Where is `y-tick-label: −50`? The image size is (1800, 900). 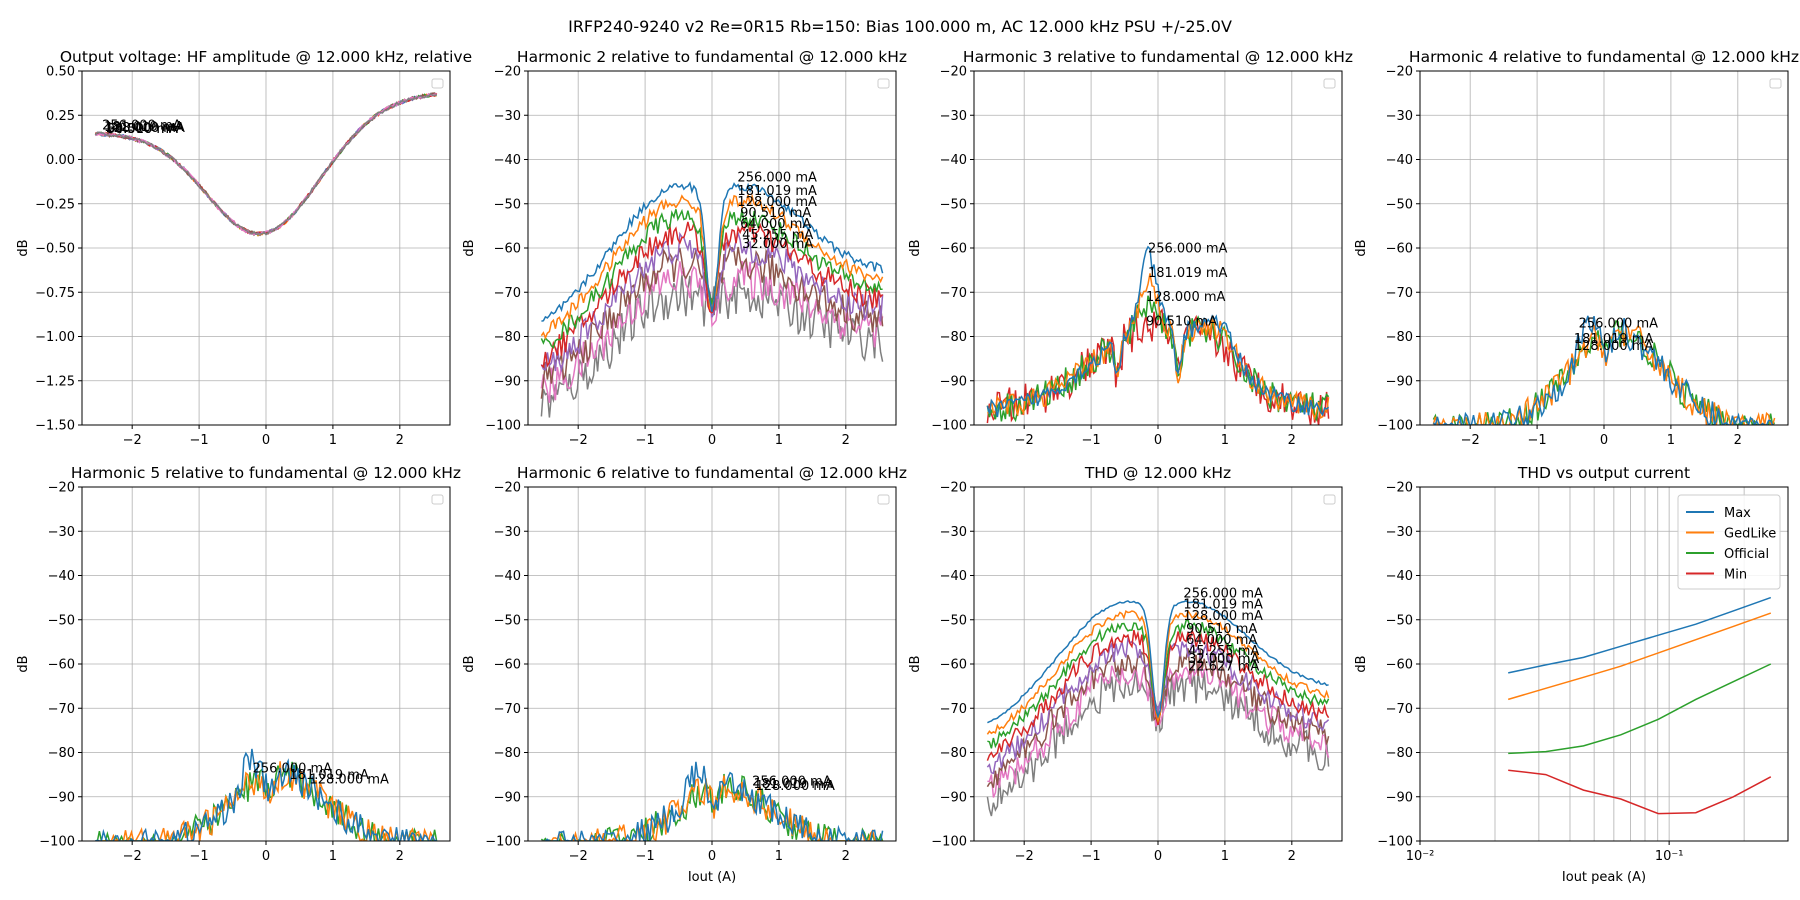 y-tick-label: −50 is located at coordinates (953, 204).